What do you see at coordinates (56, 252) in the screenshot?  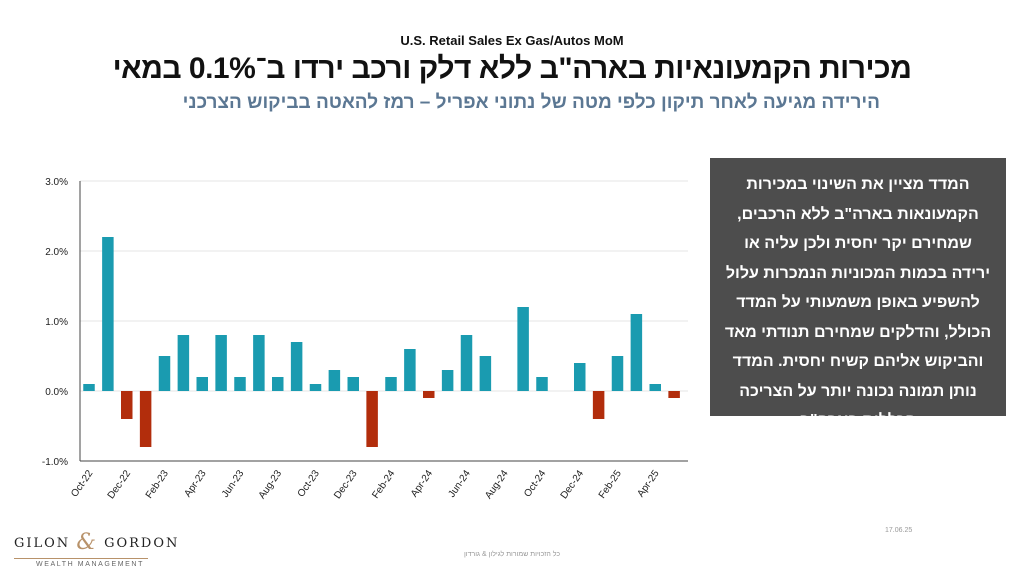 I see `y-tick-label: 2.0%` at bounding box center [56, 252].